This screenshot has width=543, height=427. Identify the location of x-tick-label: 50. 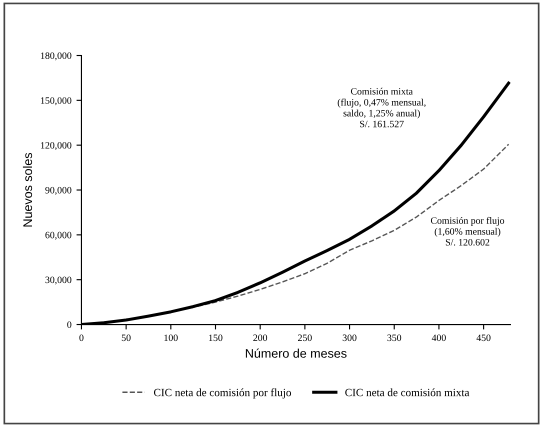
(126, 338).